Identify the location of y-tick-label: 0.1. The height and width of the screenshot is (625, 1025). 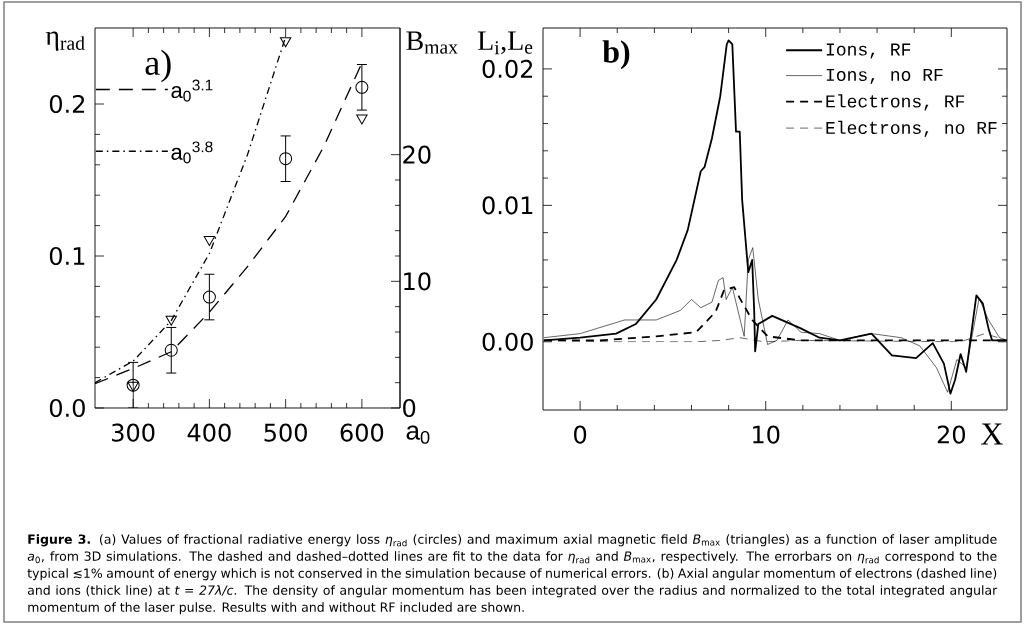
(67, 256).